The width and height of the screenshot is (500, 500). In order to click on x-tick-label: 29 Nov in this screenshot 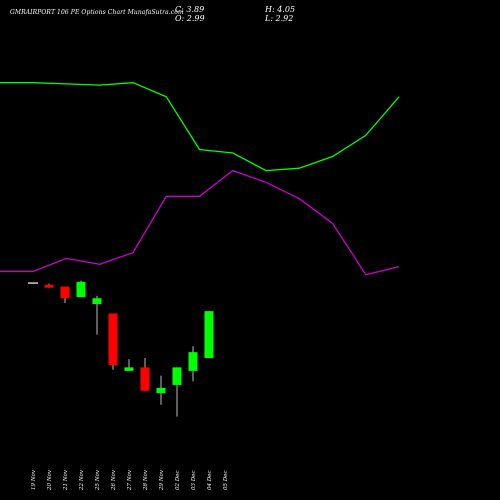, I will do `click(162, 480)`.